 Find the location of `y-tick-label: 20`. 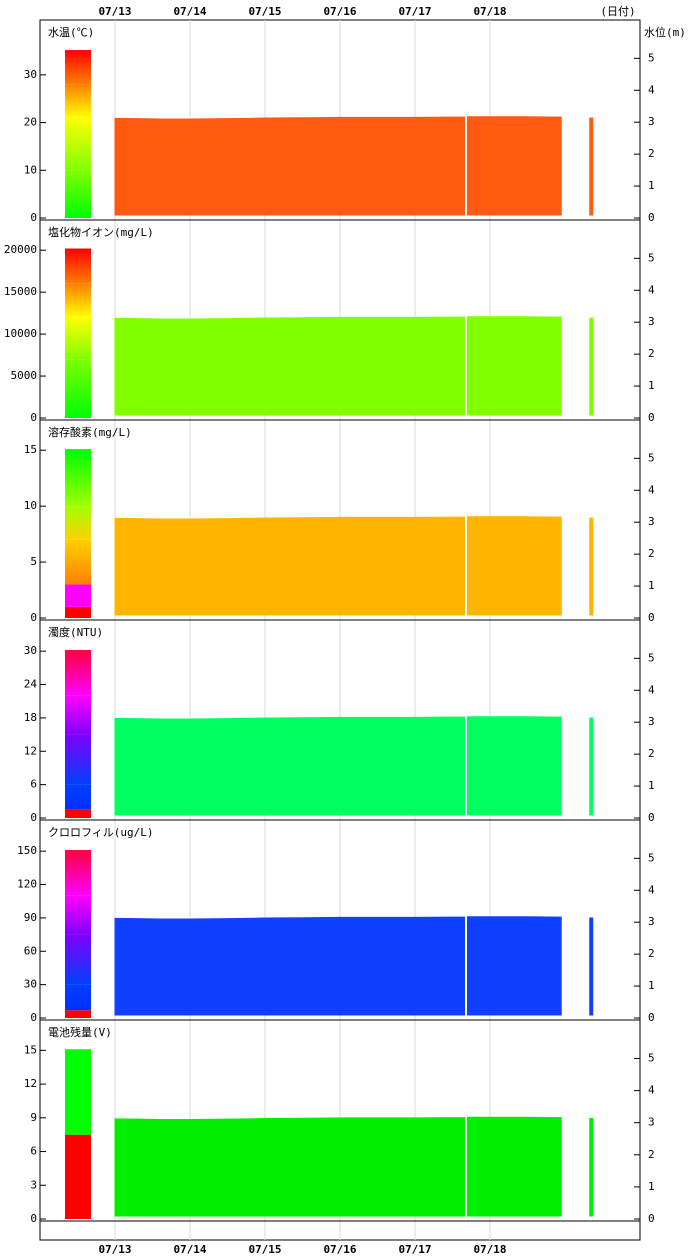

y-tick-label: 20 is located at coordinates (30, 122).